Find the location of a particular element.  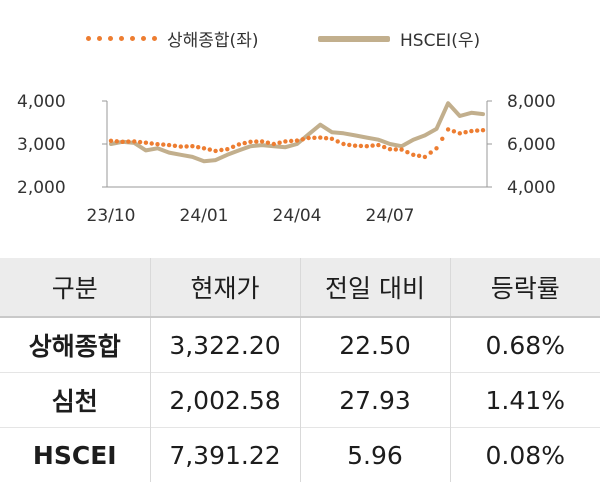

y-left-tick-label: 2,000 is located at coordinates (41, 188).